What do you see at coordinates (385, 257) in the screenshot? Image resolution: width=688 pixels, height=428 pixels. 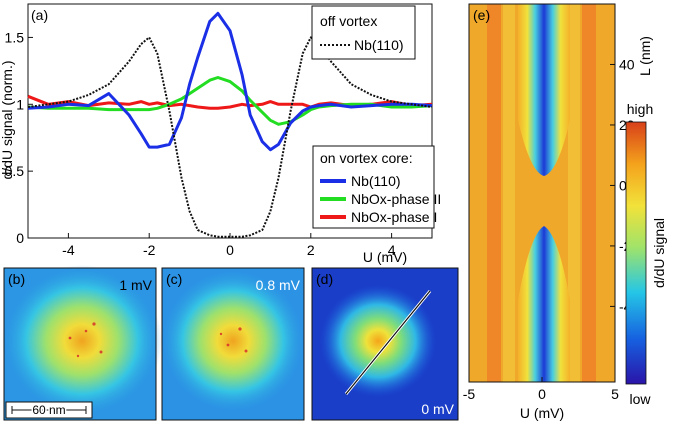 I see `panel-a-xlabel: U (mV)` at bounding box center [385, 257].